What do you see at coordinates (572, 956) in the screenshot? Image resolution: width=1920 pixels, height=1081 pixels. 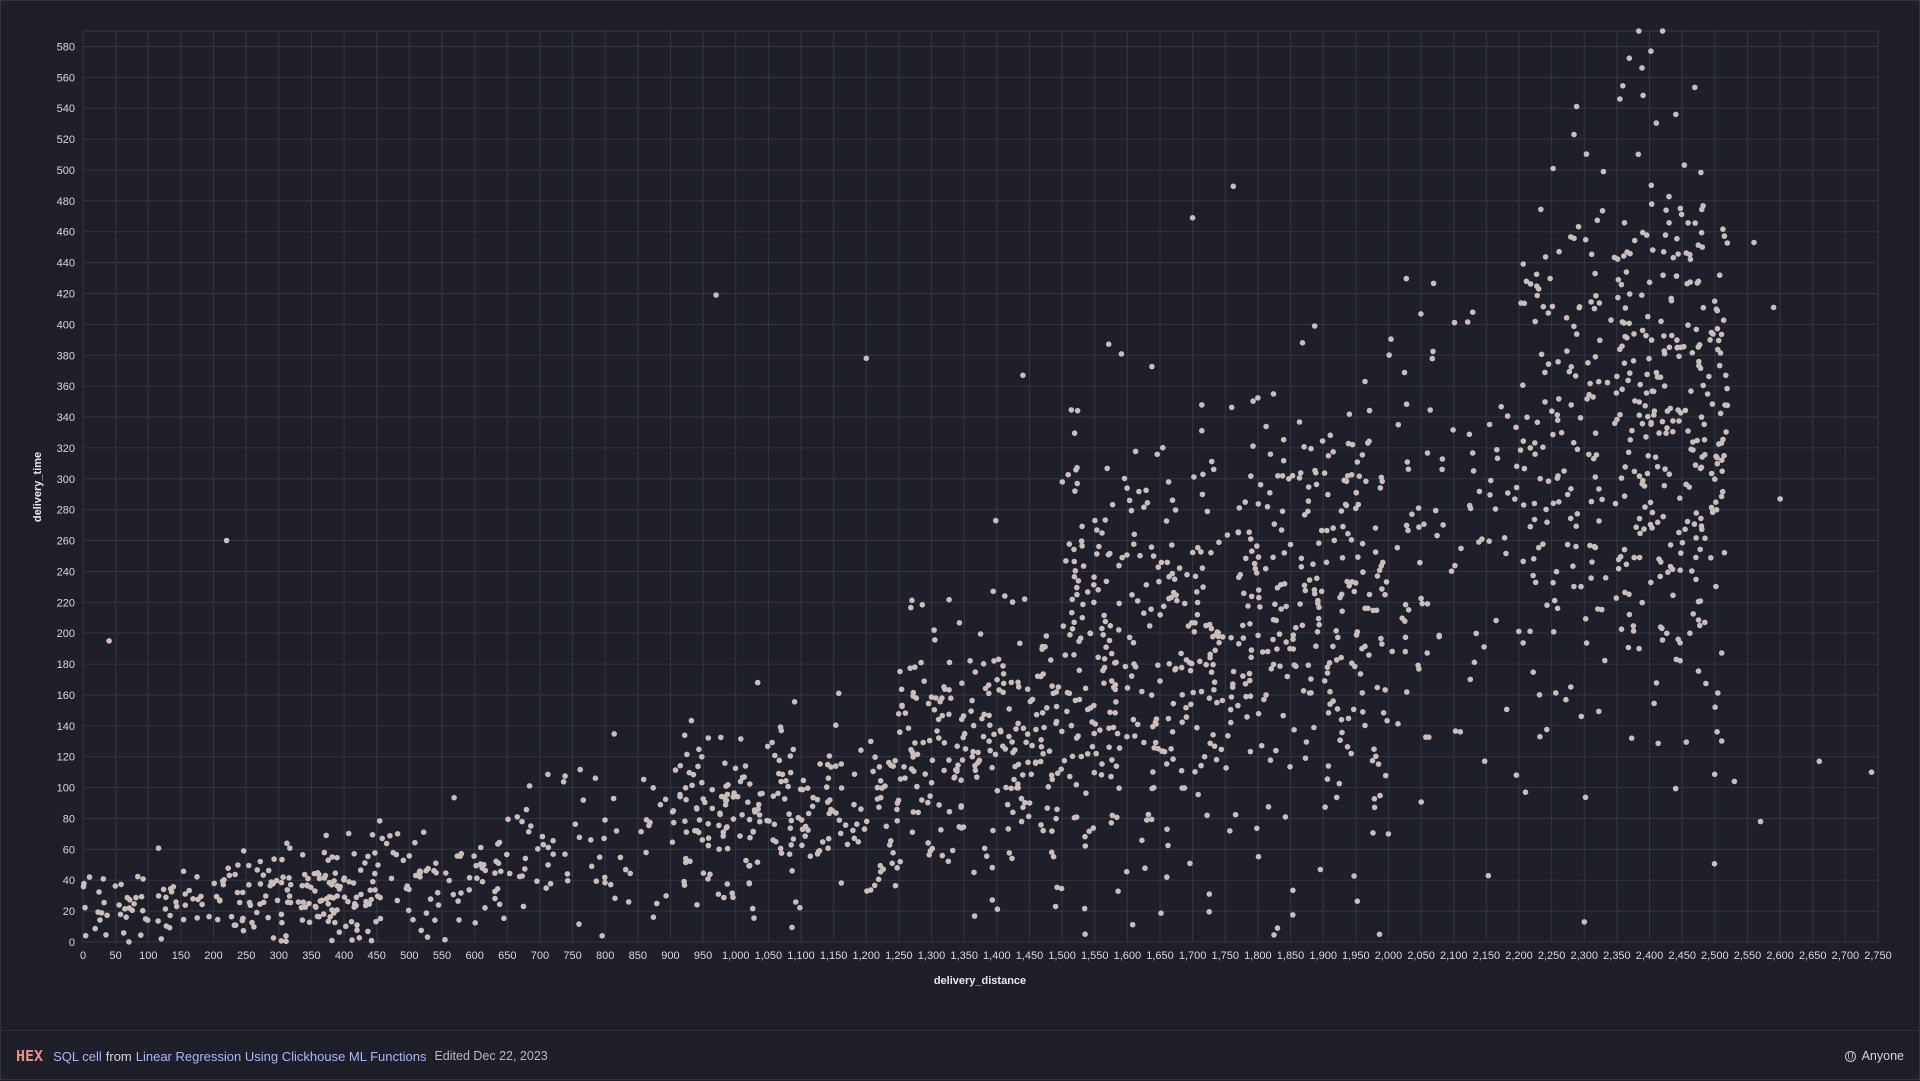 I see `x-tick-label: 750` at bounding box center [572, 956].